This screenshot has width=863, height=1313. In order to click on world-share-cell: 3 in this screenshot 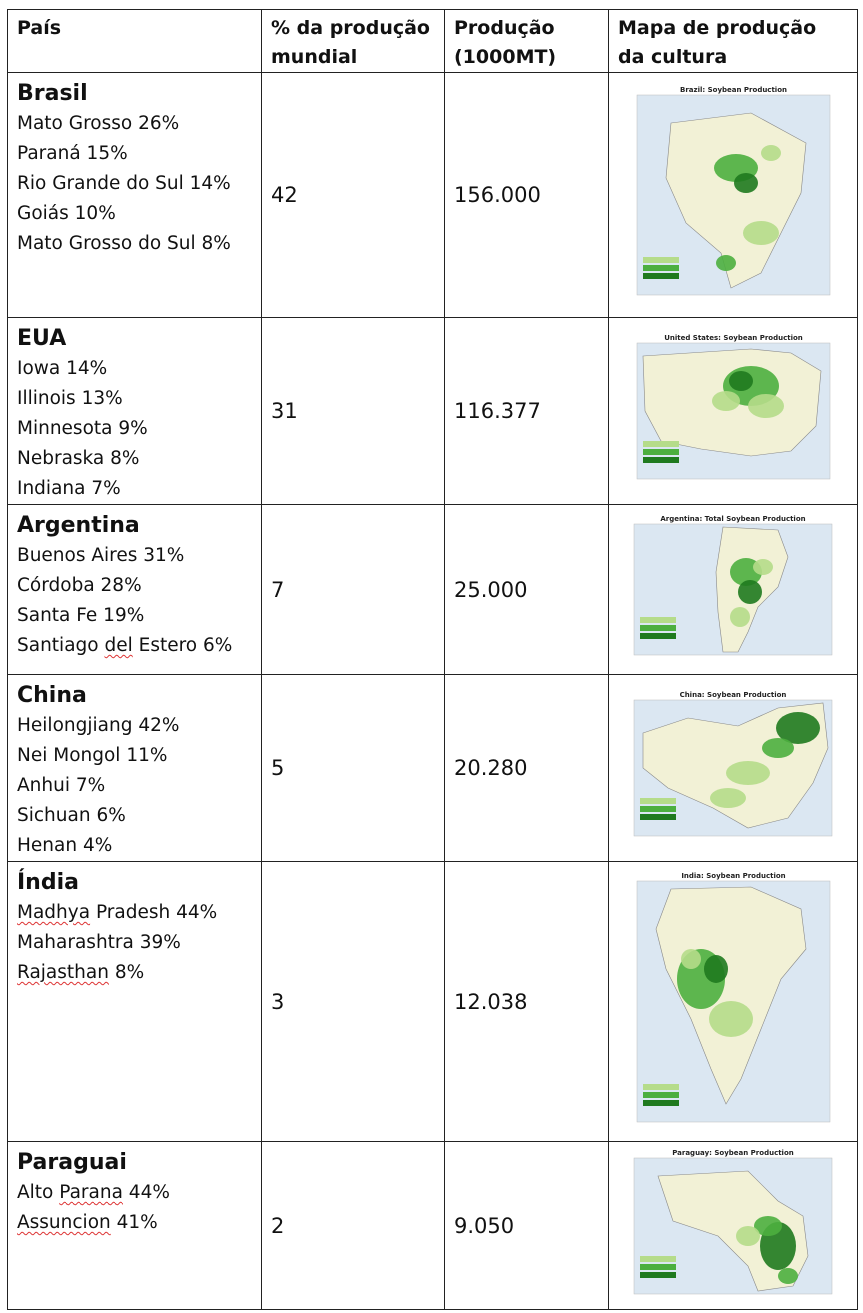, I will do `click(353, 1001)`.